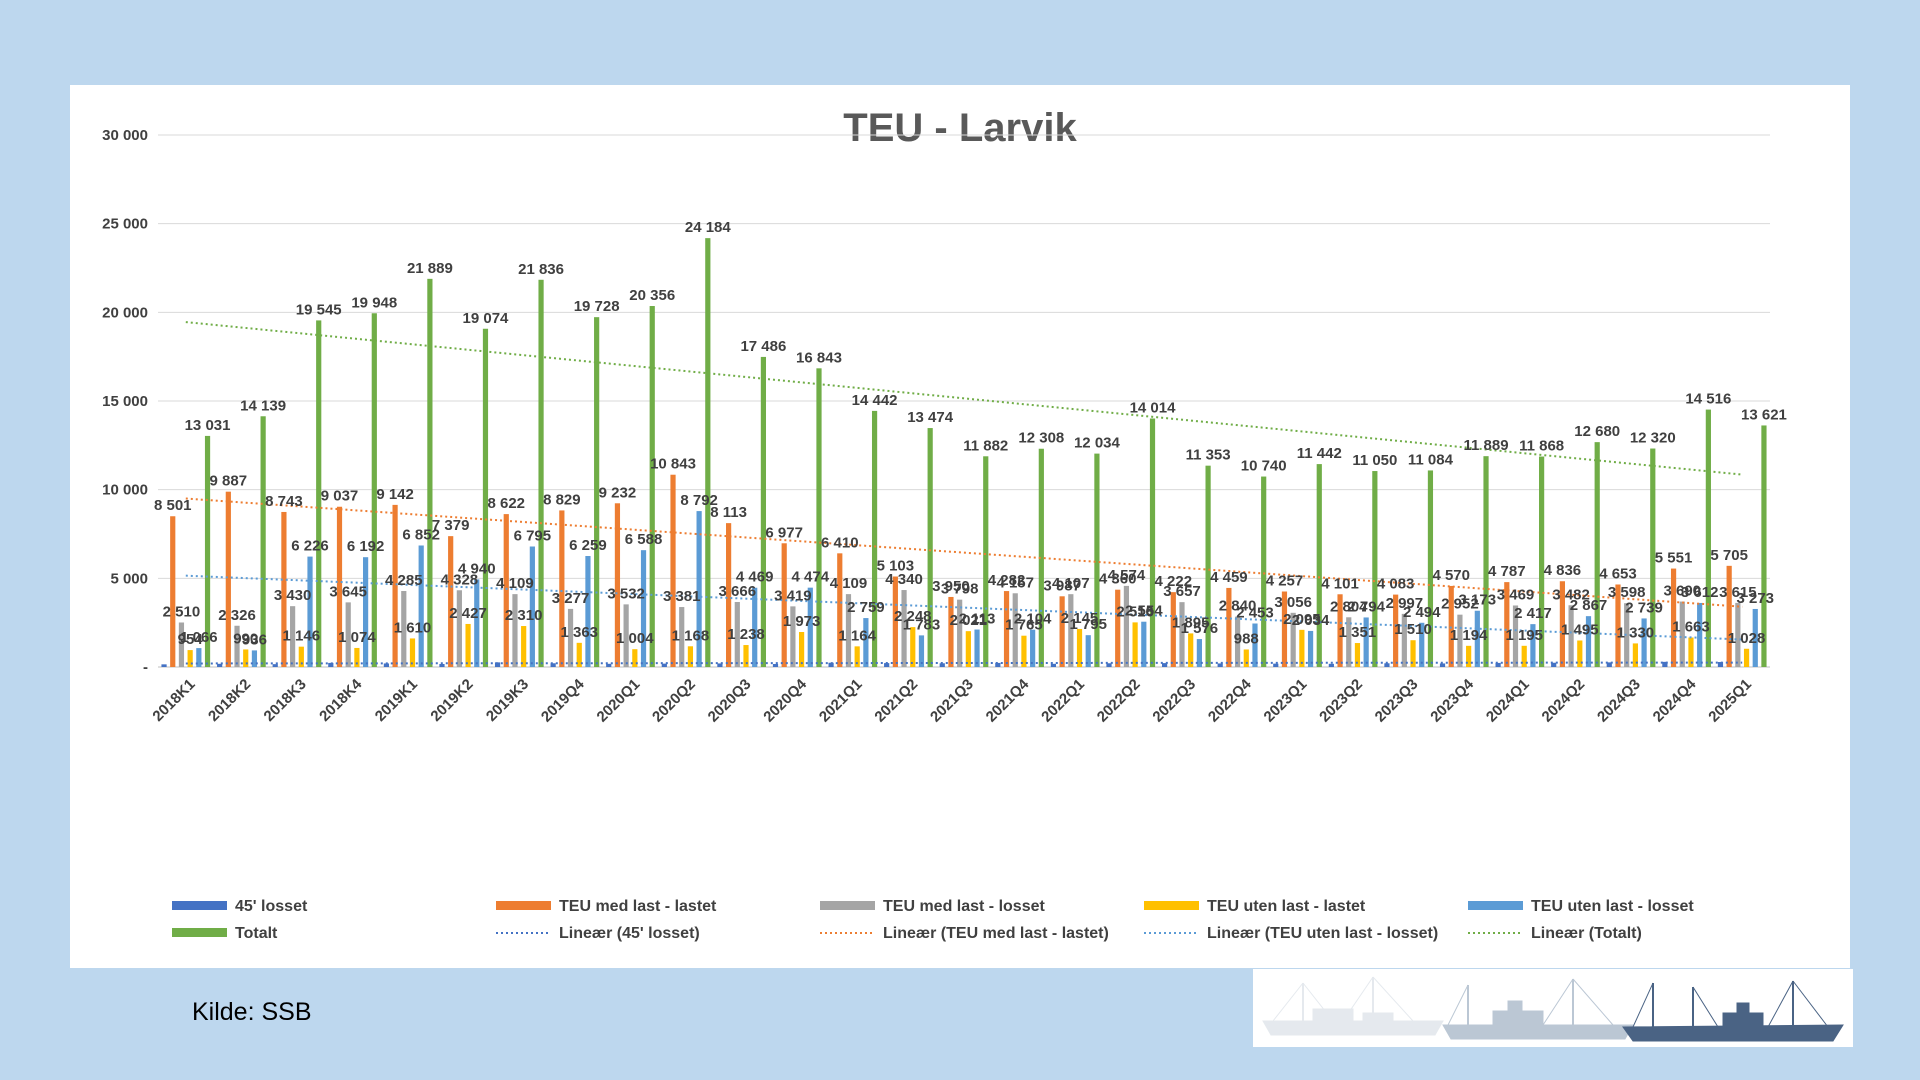 This screenshot has width=1920, height=1080. Describe the element at coordinates (229, 481) in the screenshot. I see `data-label: 9 887` at that location.